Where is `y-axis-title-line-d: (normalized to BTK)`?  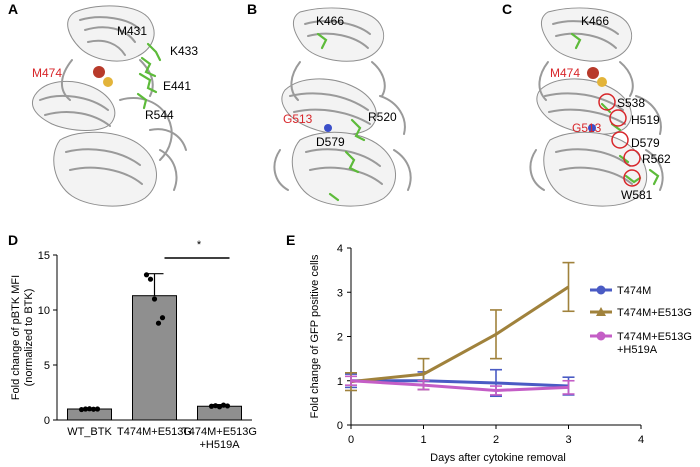
y-axis-title-line-d: (normalized to BTK) is located at coordinates (29, 338).